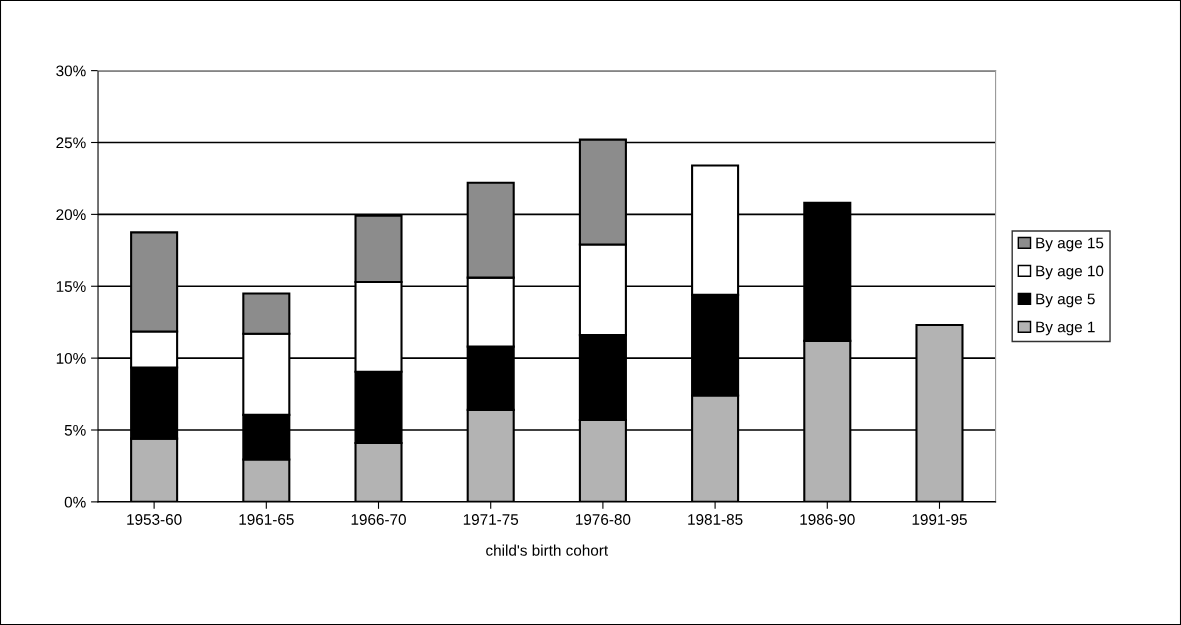 This screenshot has width=1181, height=625. What do you see at coordinates (71, 358) in the screenshot?
I see `y-tick-label: 10%` at bounding box center [71, 358].